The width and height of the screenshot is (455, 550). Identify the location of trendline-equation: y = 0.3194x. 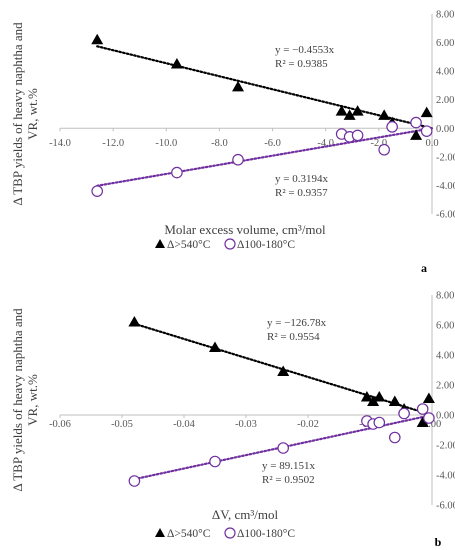
(301, 179).